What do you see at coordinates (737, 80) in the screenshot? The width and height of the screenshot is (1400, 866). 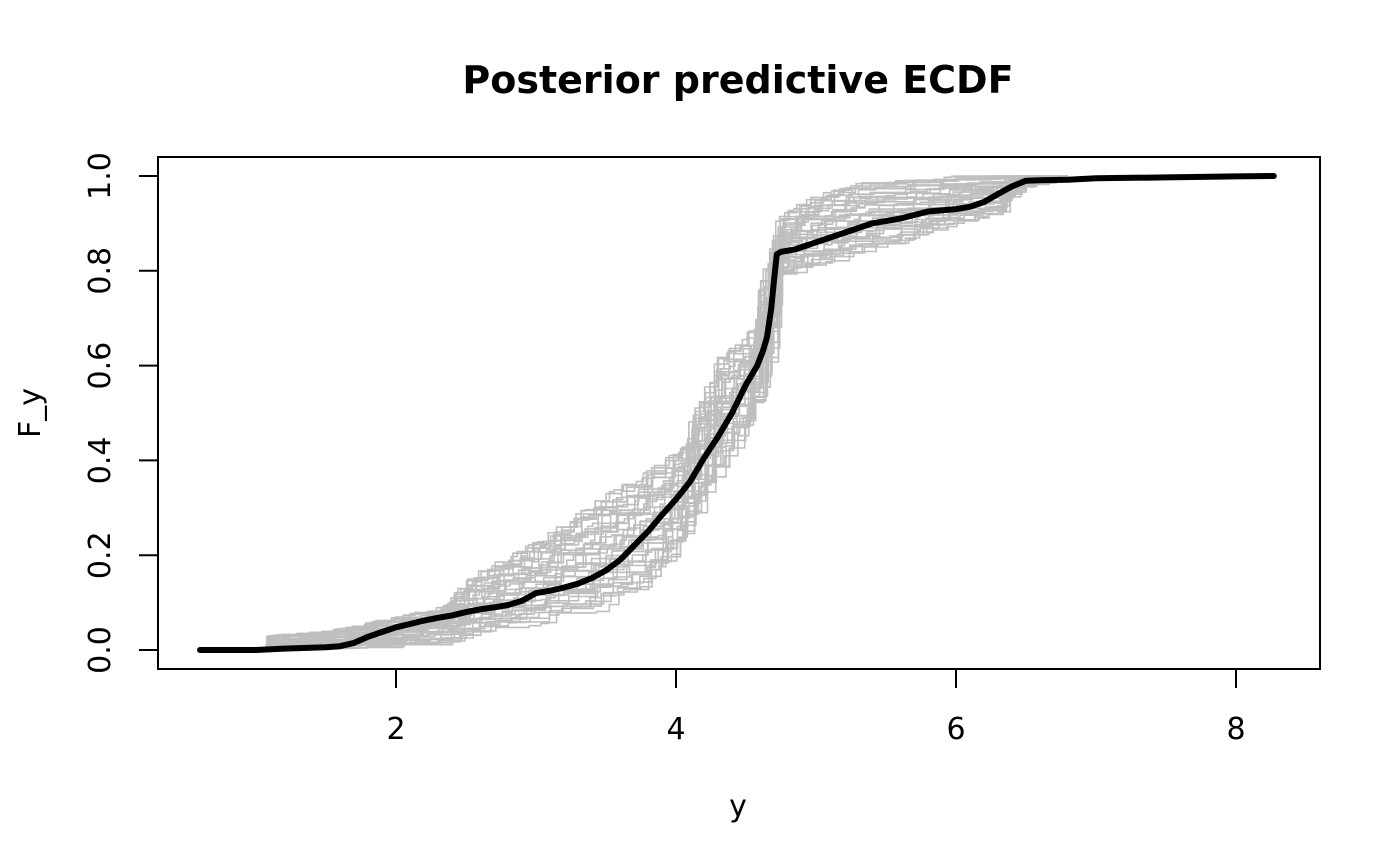 I see `chart-title: Posterior predictive ECDF` at bounding box center [737, 80].